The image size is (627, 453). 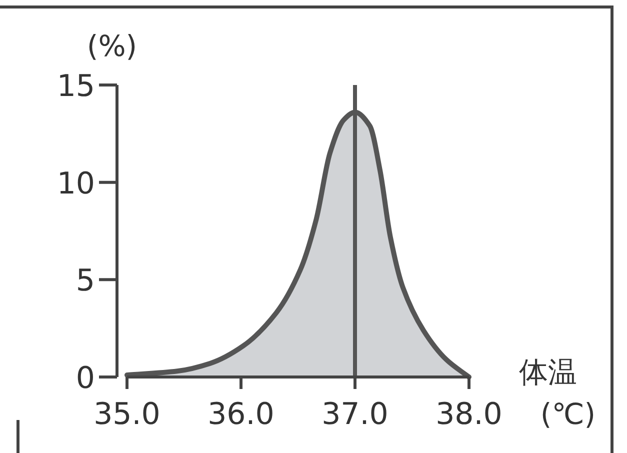 I want to click on x-tick-label: 35.0, so click(x=127, y=414).